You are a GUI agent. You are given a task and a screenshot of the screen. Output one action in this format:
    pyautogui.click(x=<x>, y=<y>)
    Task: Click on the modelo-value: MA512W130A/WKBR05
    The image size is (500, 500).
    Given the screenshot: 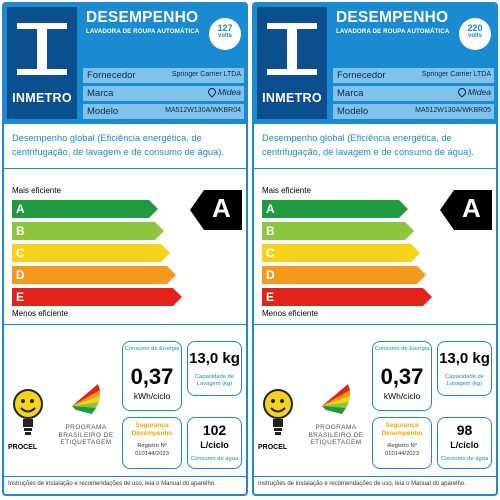 What is the action you would take?
    pyautogui.click(x=453, y=110)
    